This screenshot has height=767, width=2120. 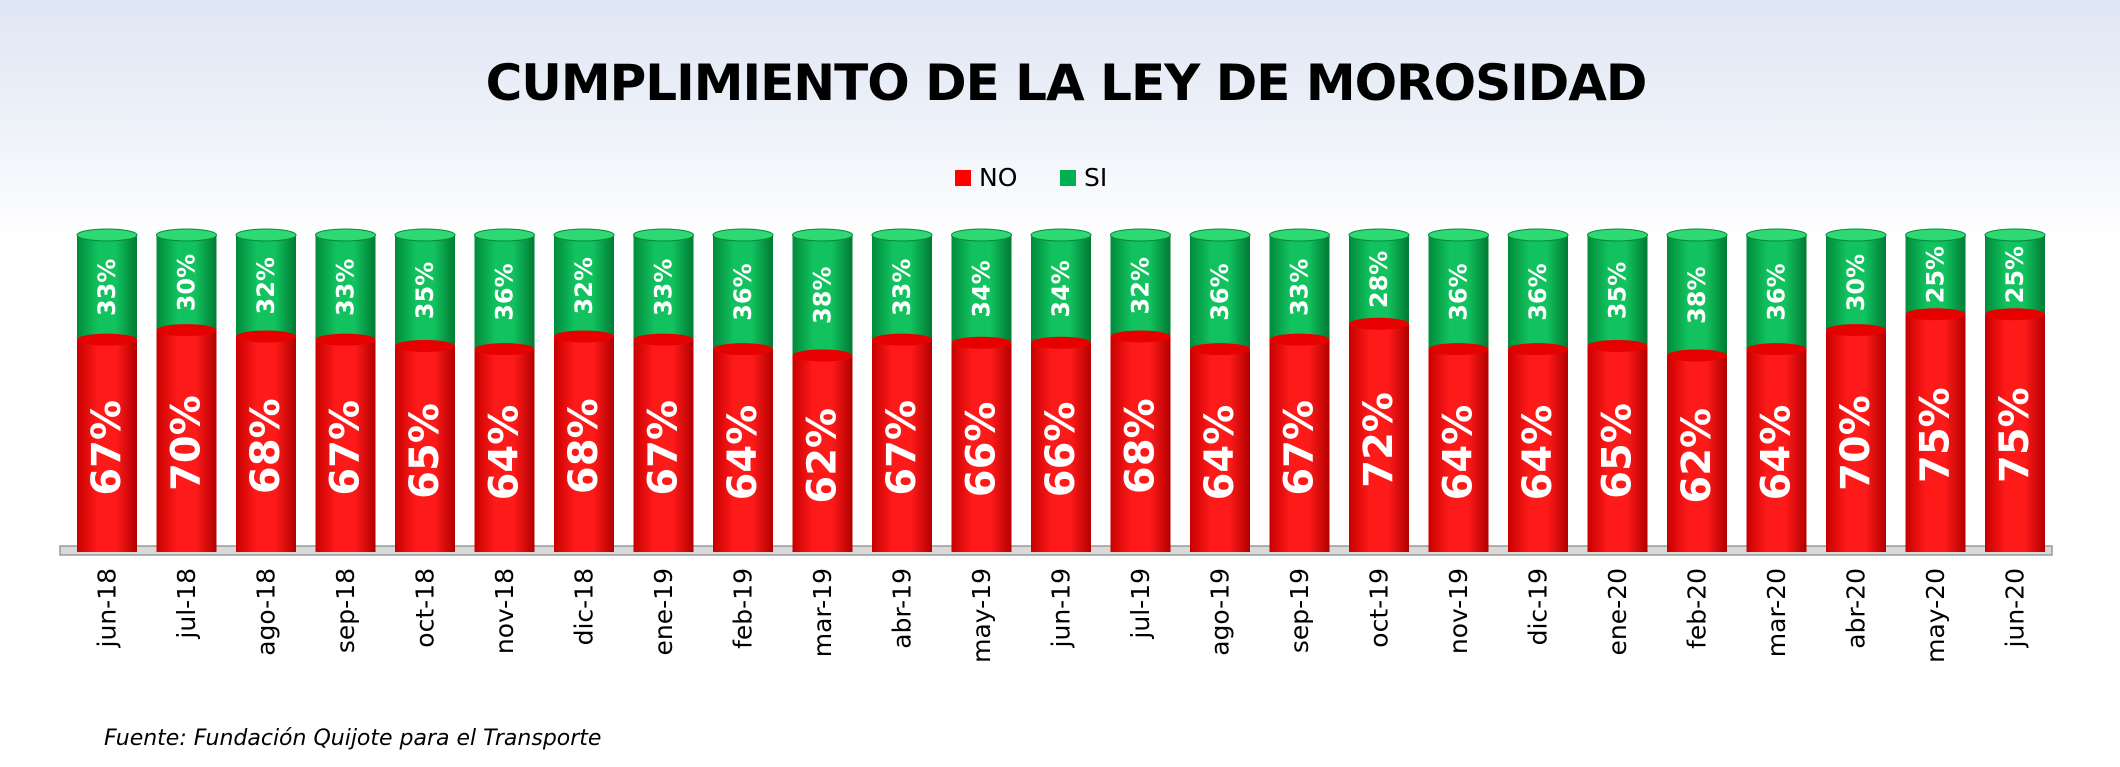 What do you see at coordinates (2015, 274) in the screenshot?
I see `label-si-jun-20: 25%` at bounding box center [2015, 274].